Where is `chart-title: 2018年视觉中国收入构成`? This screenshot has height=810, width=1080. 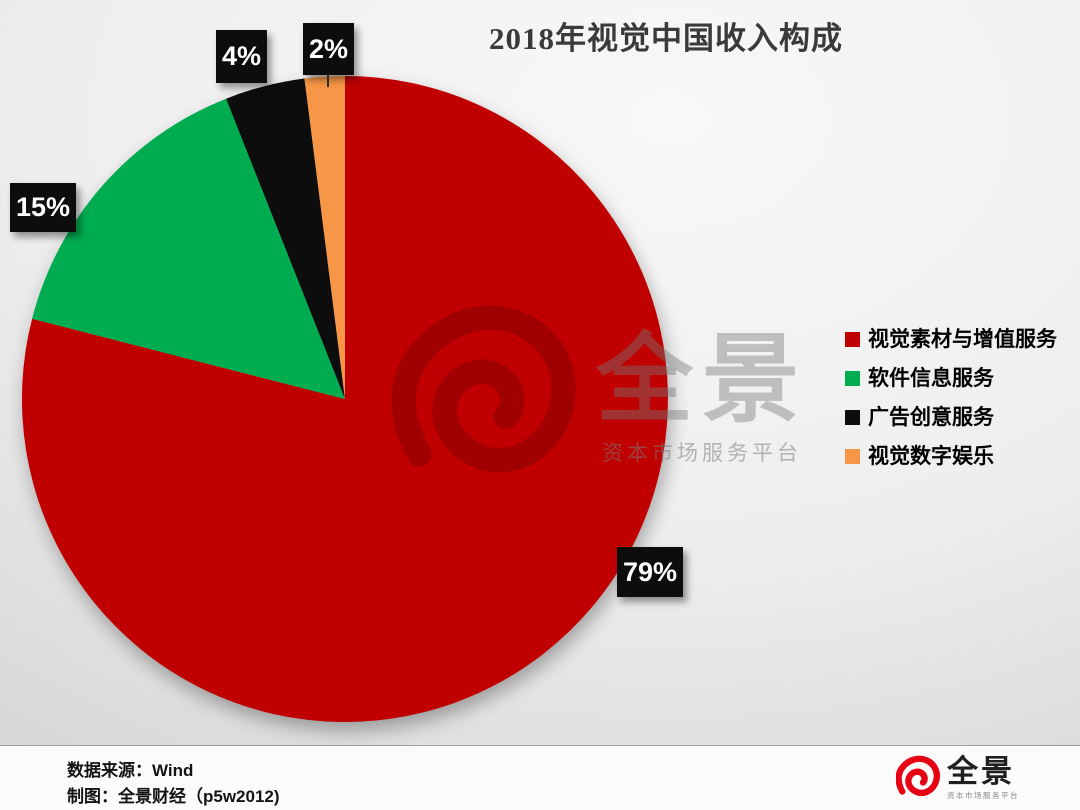 chart-title: 2018年视觉中国收入构成 is located at coordinates (666, 38).